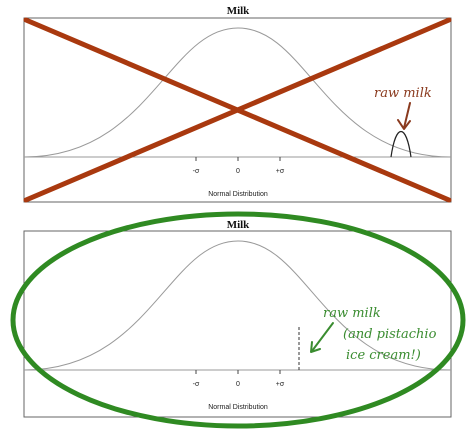 This screenshot has height=439, width=476. I want to click on top-tick-label-minus-sigma: -σ, so click(196, 171).